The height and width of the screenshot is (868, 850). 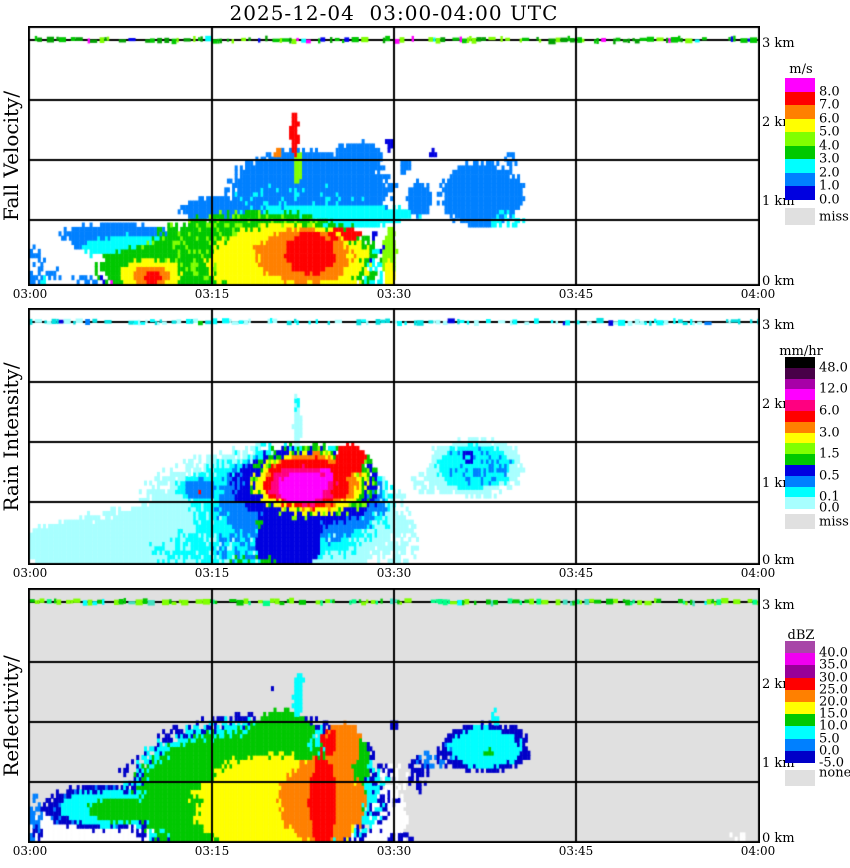 I want to click on legend-value-label: 12.0, so click(x=833, y=389).